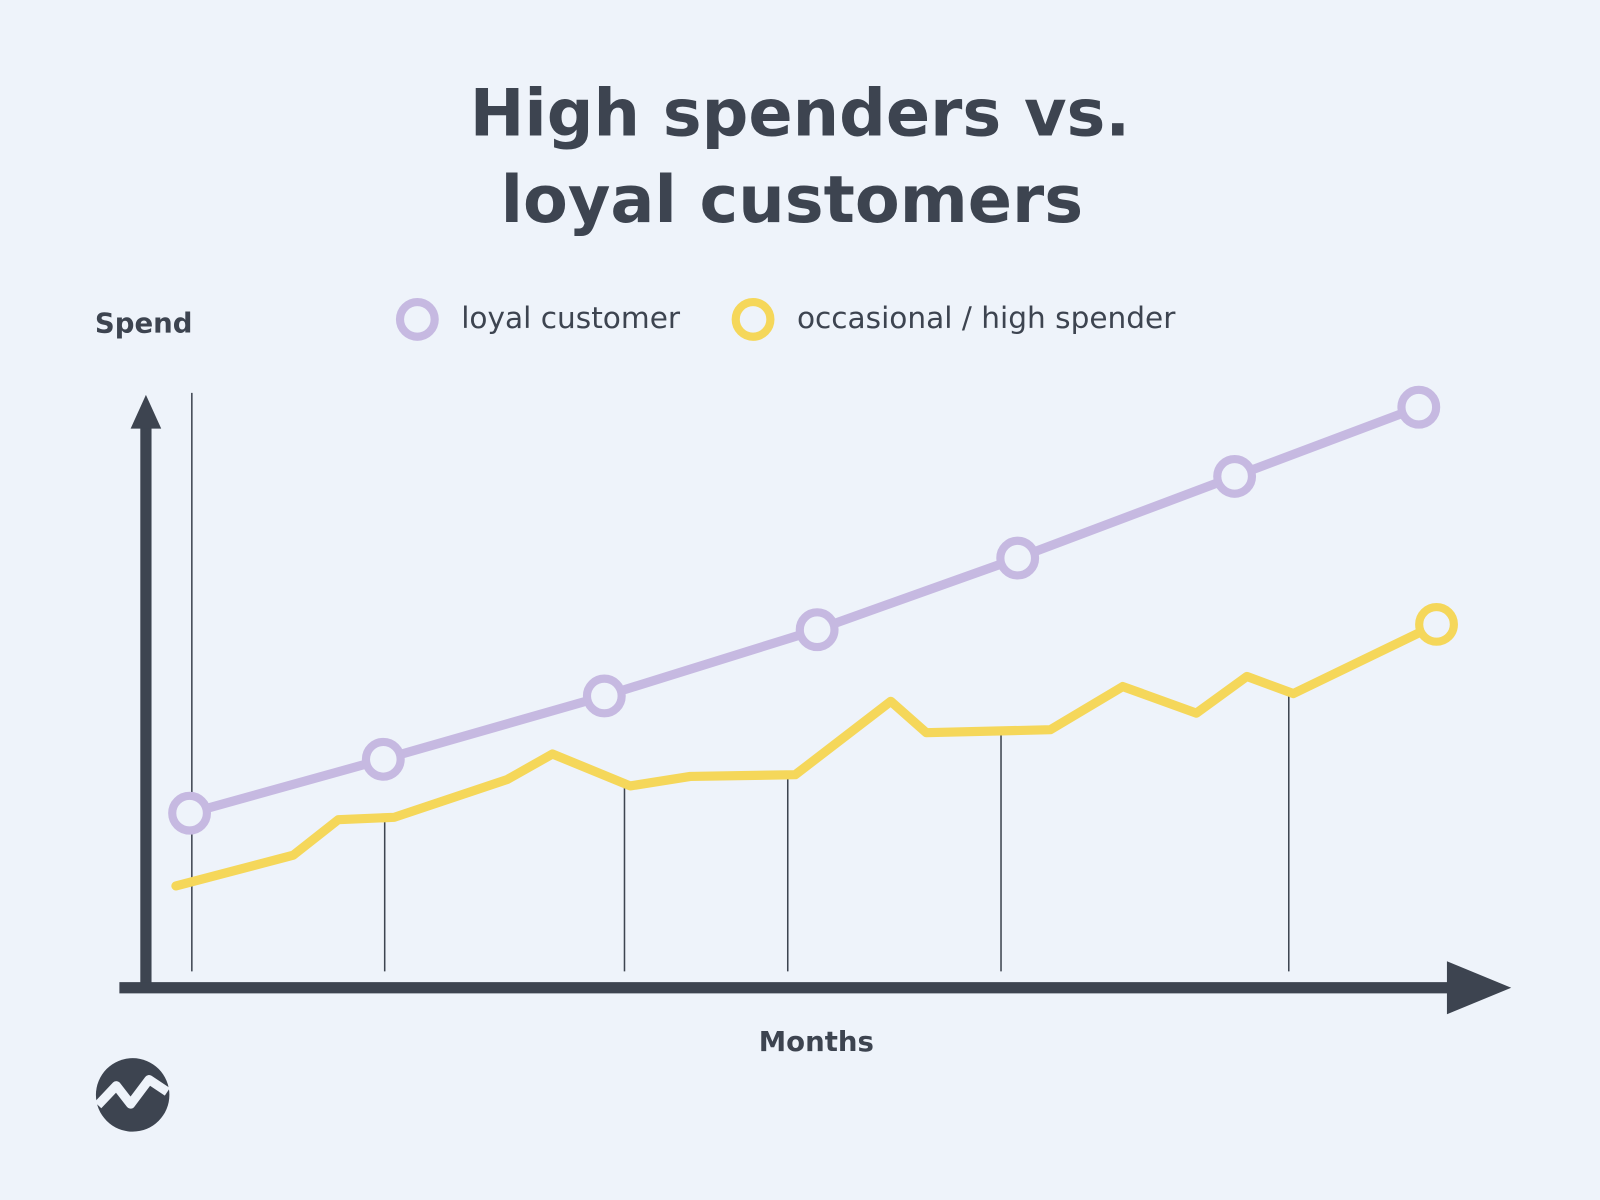  I want to click on chart-title: loyal customers, so click(792, 200).